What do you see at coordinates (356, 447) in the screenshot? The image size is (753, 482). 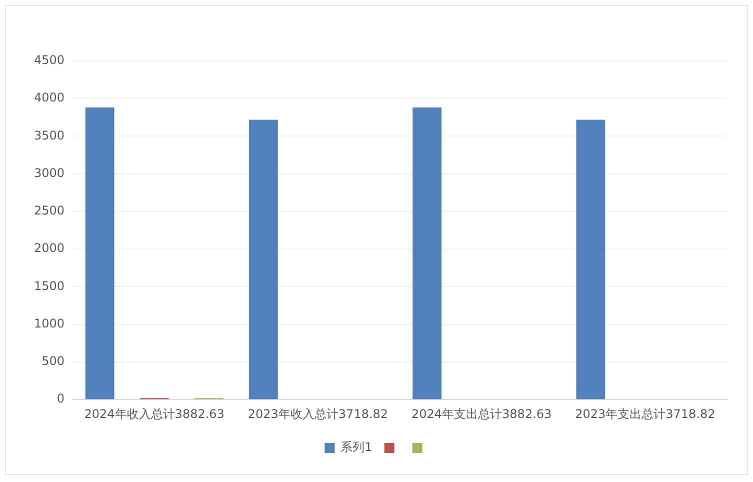 I see `legend-label: 系列1` at bounding box center [356, 447].